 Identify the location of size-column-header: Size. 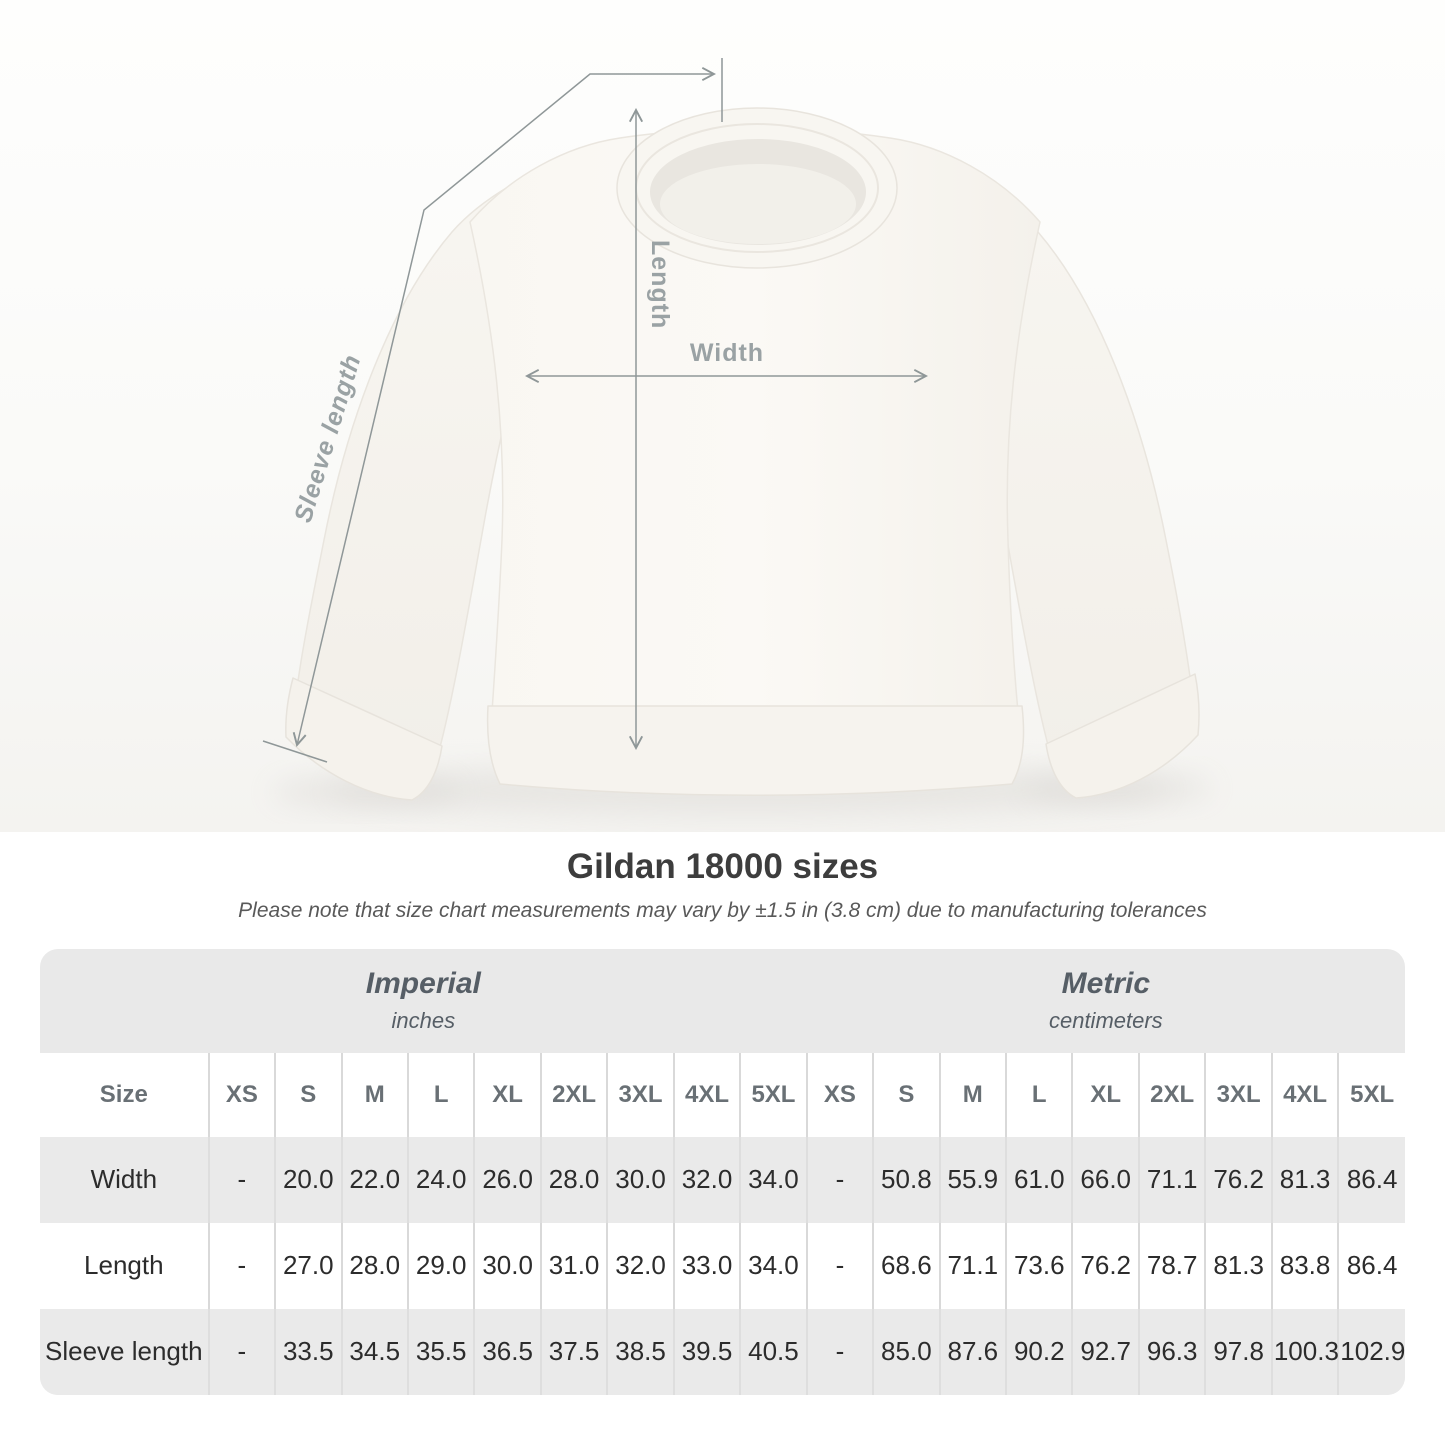
(124, 1094).